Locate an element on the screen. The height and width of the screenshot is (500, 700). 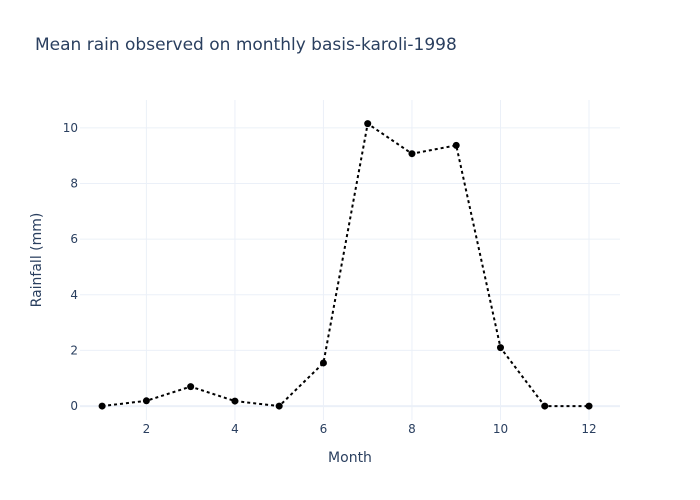
x-tick-label: 10 is located at coordinates (500, 429).